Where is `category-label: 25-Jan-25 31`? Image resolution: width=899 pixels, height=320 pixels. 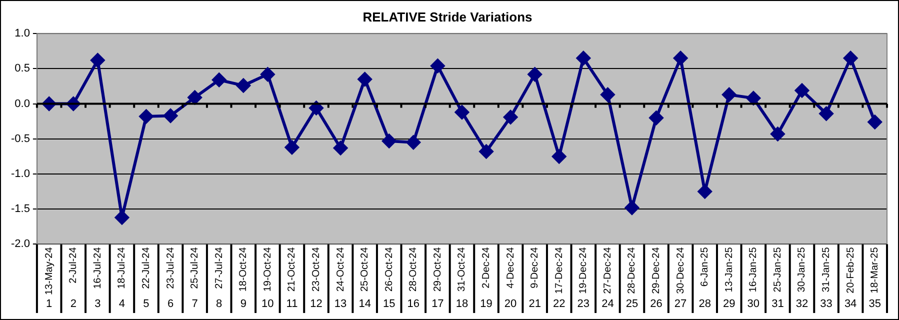 category-label: 25-Jan-25 31 is located at coordinates (778, 278).